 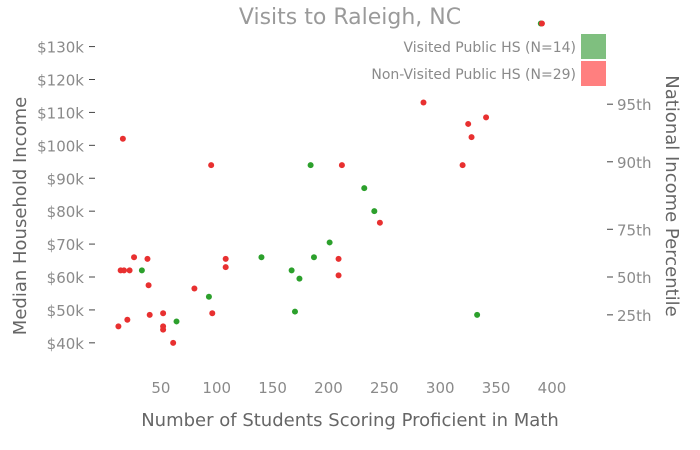 What do you see at coordinates (160, 388) in the screenshot?
I see `x-tick-label: 50` at bounding box center [160, 388].